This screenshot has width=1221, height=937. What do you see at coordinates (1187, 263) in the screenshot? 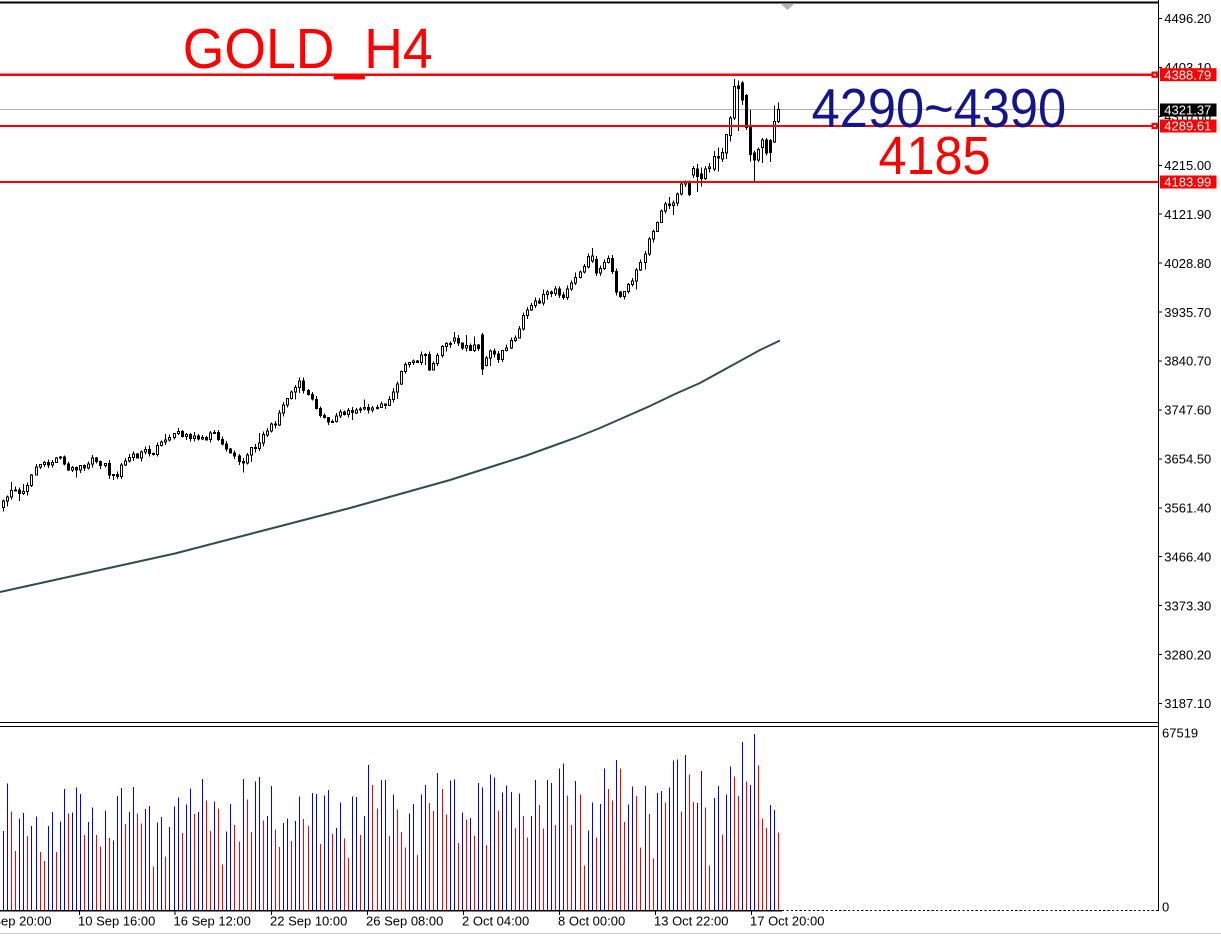
I see `svg-text: 4028.80` at bounding box center [1187, 263].